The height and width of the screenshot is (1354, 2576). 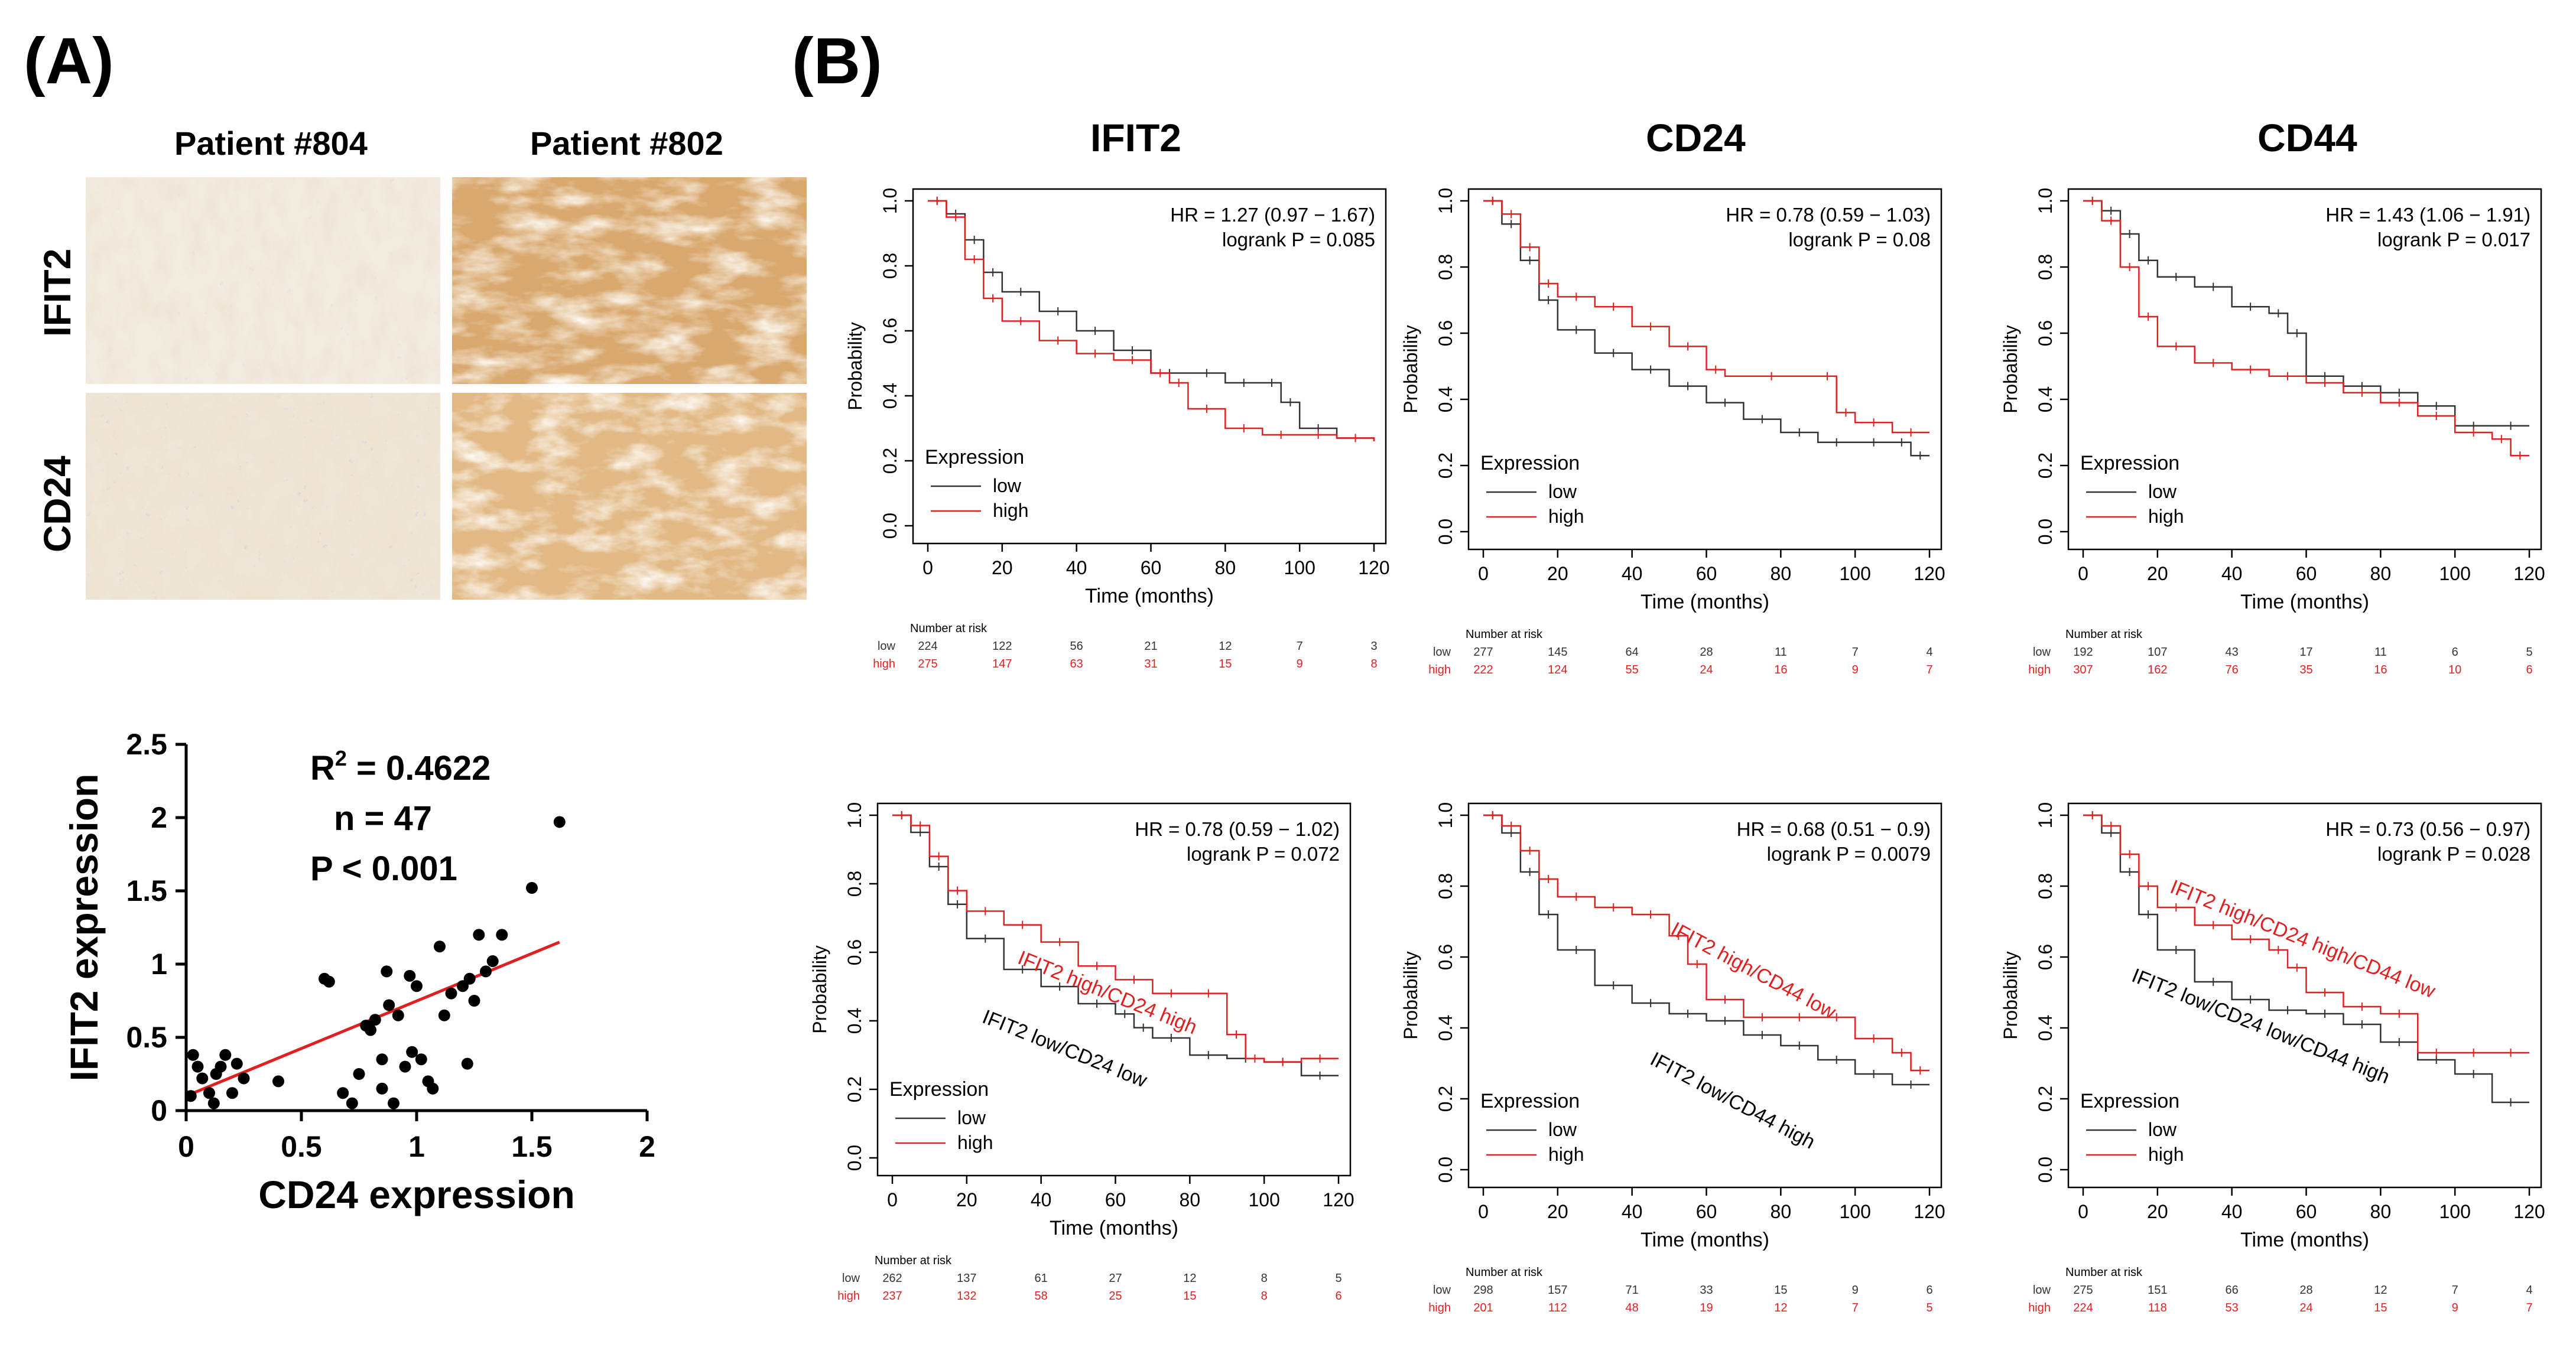 What do you see at coordinates (2232, 669) in the screenshot?
I see `km-risk-value: 76` at bounding box center [2232, 669].